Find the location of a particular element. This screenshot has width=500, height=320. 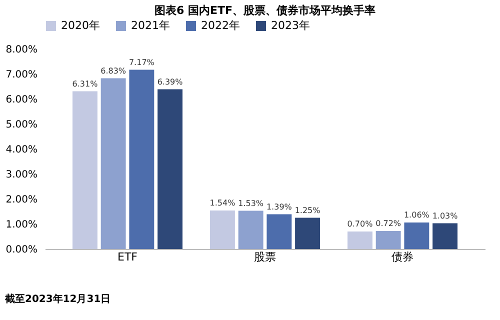

y-tick-label: 0.00% is located at coordinates (22, 250).